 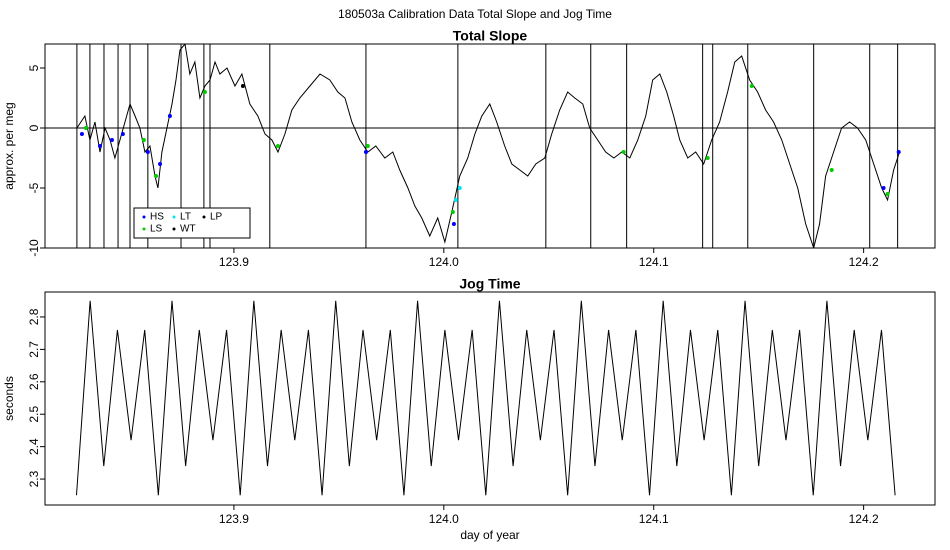 I want to click on y-tick-label: 2.8, so click(x=34, y=316).